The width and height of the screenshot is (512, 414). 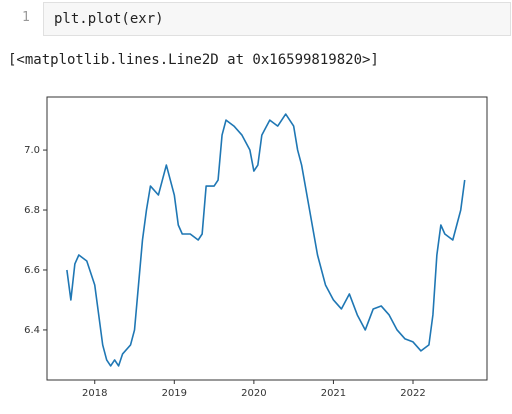 I want to click on x-tick-label: 2019, so click(x=174, y=393).